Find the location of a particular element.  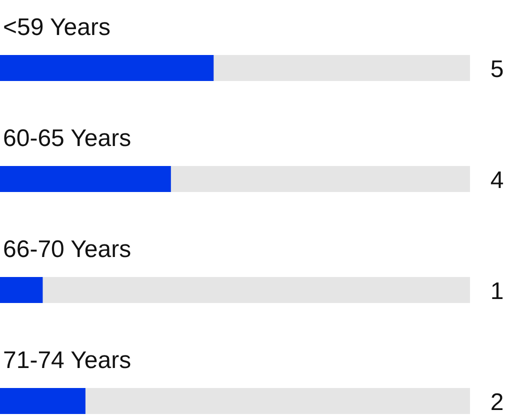

y-tick-label: 71-74 Years is located at coordinates (67, 360).